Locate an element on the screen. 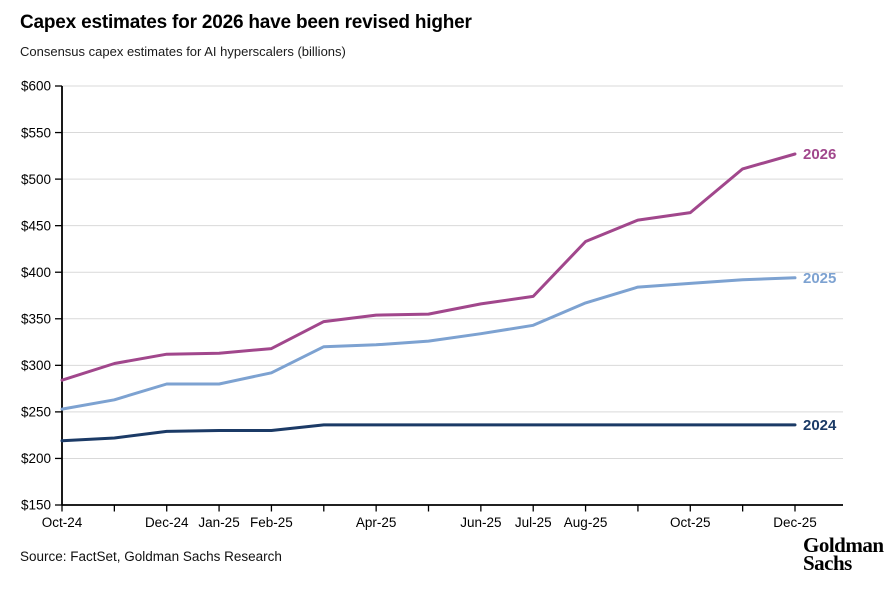  logo-line-2: Sachs is located at coordinates (827, 563).